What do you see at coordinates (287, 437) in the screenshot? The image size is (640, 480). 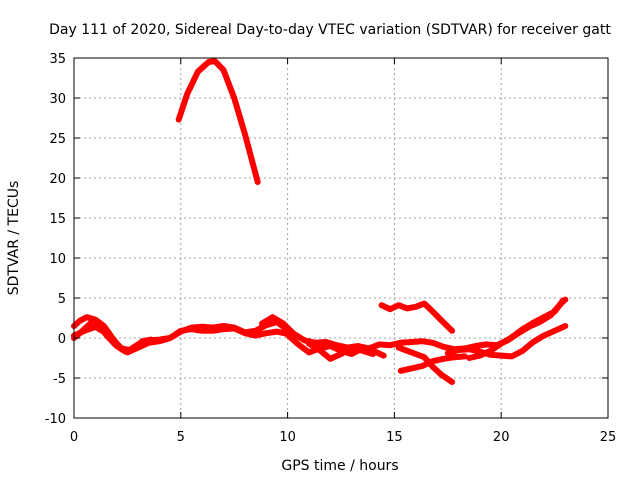 I see `x-tick-label: 10` at bounding box center [287, 437].